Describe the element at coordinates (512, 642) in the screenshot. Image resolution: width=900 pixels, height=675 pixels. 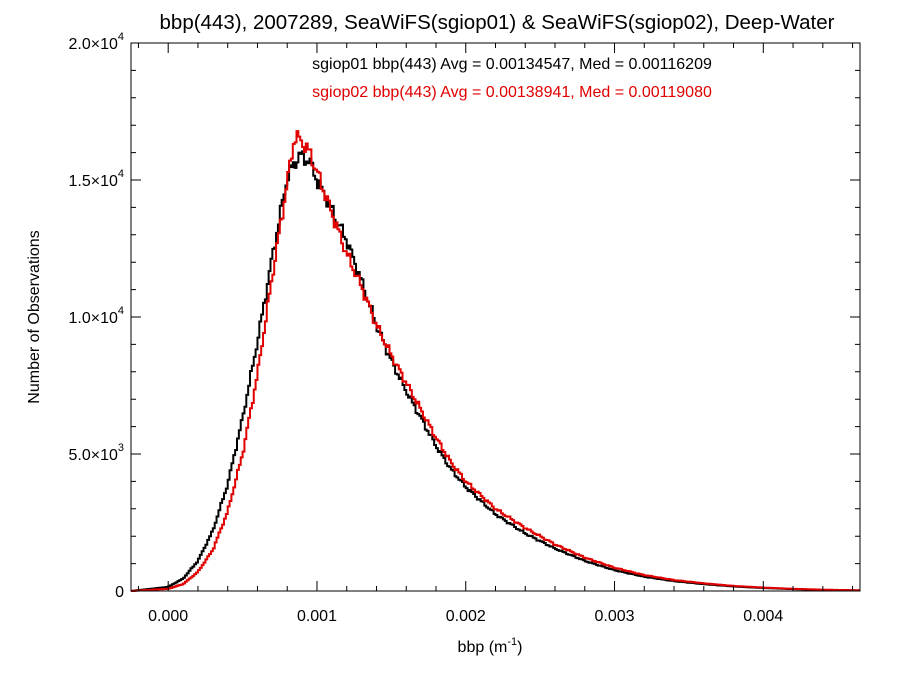
I see `x-axis-label-exponent: -1` at that location.